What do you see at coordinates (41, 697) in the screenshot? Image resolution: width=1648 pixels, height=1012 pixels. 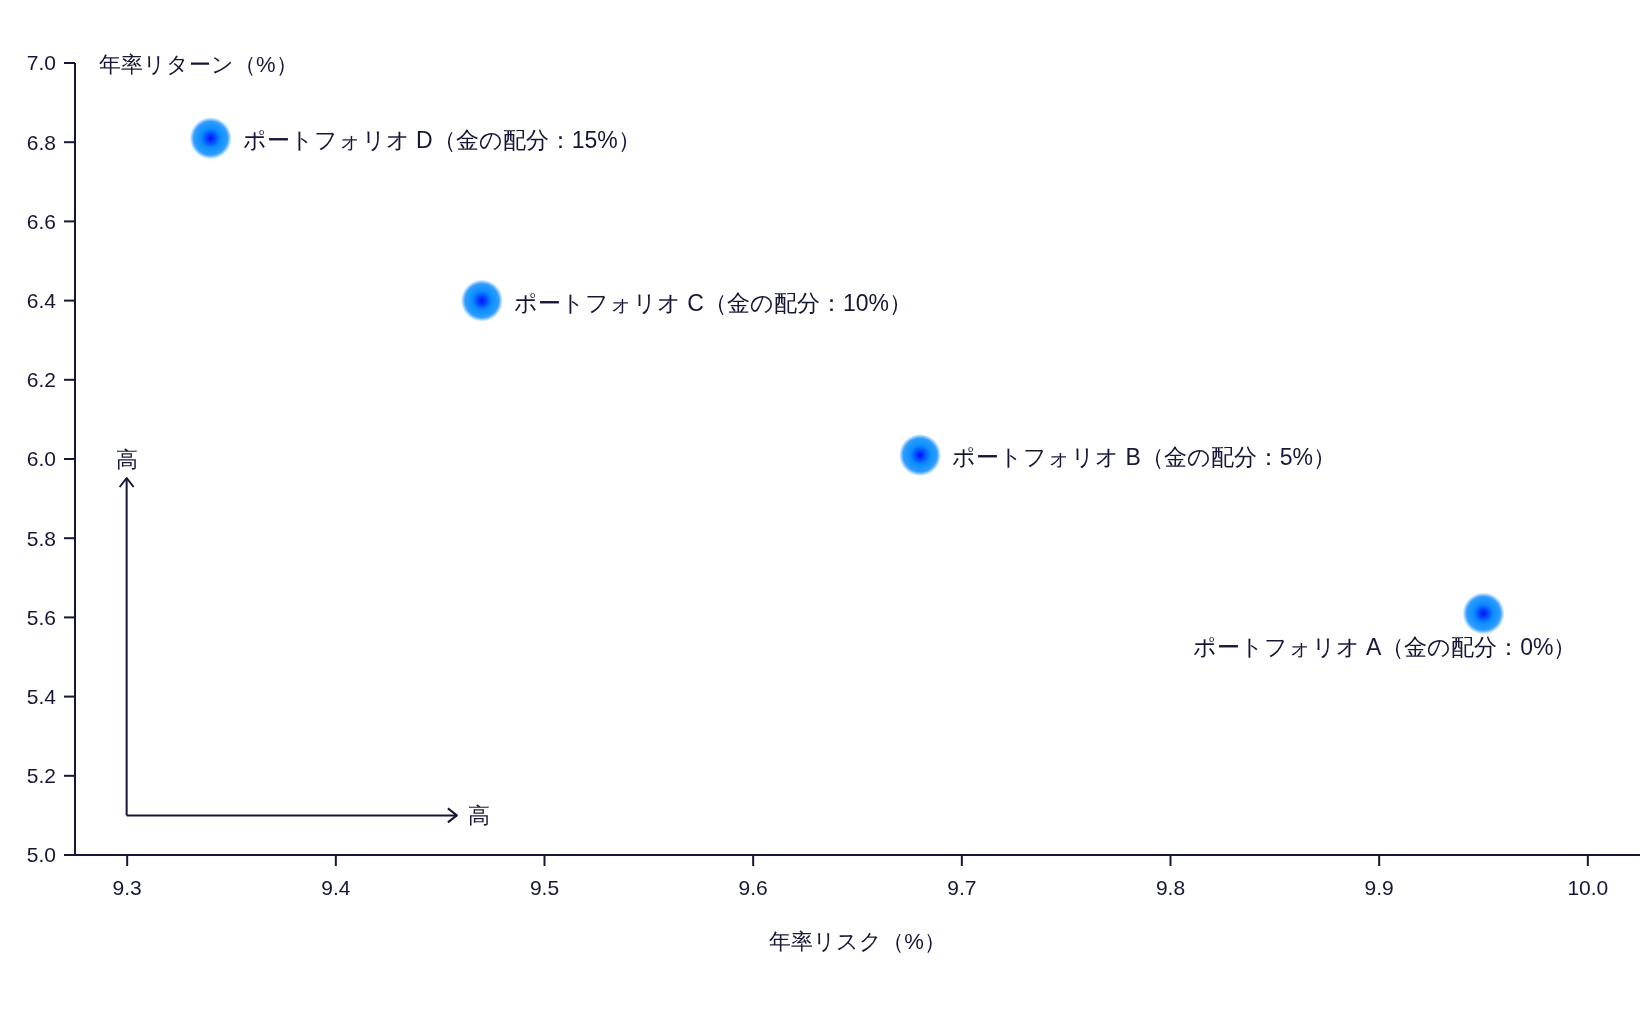 I see `y-tick-label: 5.4` at bounding box center [41, 697].